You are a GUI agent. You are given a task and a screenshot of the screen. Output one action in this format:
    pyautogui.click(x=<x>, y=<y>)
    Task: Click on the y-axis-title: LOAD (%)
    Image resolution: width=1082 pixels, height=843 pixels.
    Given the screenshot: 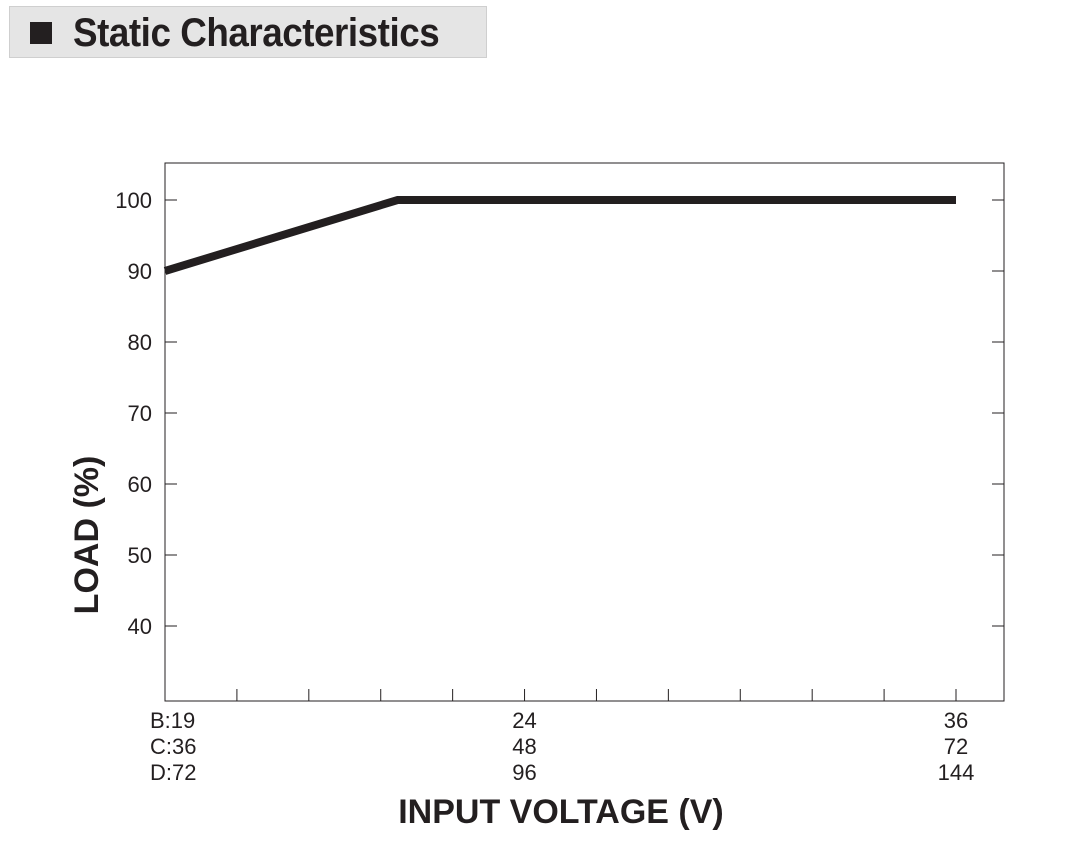 What is the action you would take?
    pyautogui.click(x=87, y=535)
    